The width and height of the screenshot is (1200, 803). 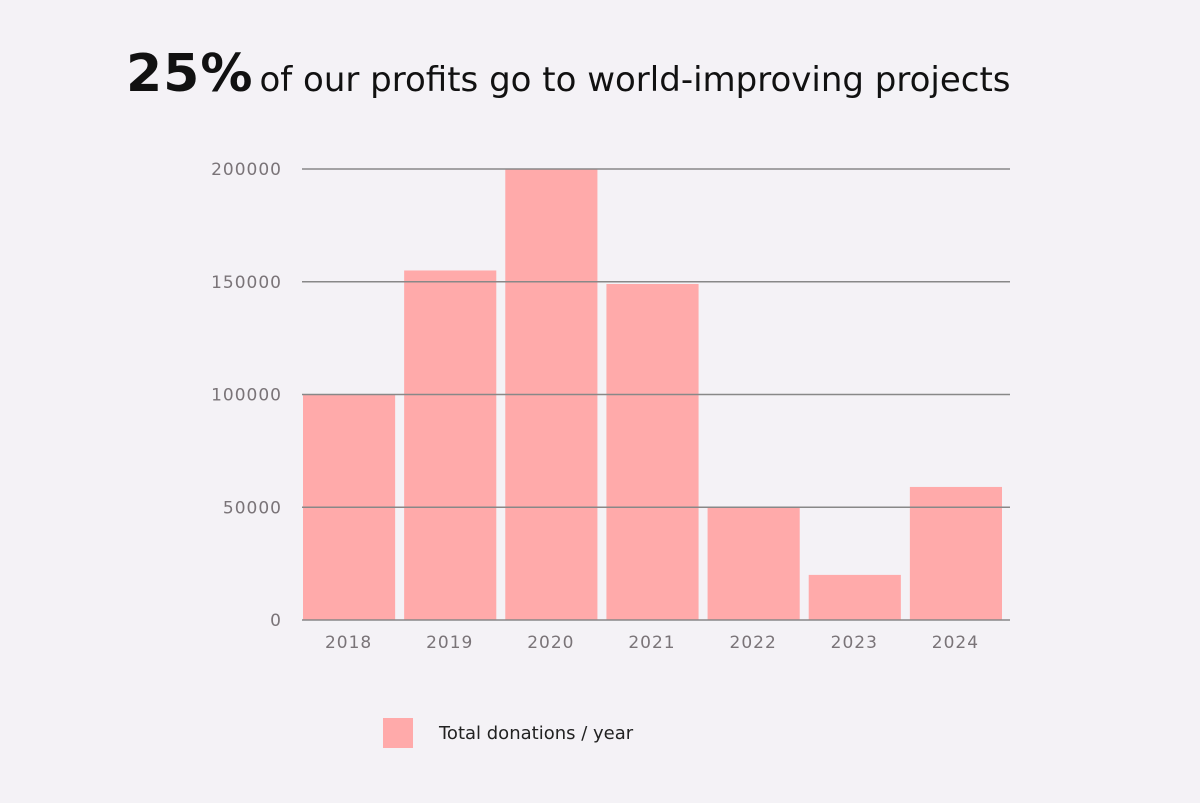 What do you see at coordinates (246, 283) in the screenshot?
I see `y-tick-label: 150000` at bounding box center [246, 283].